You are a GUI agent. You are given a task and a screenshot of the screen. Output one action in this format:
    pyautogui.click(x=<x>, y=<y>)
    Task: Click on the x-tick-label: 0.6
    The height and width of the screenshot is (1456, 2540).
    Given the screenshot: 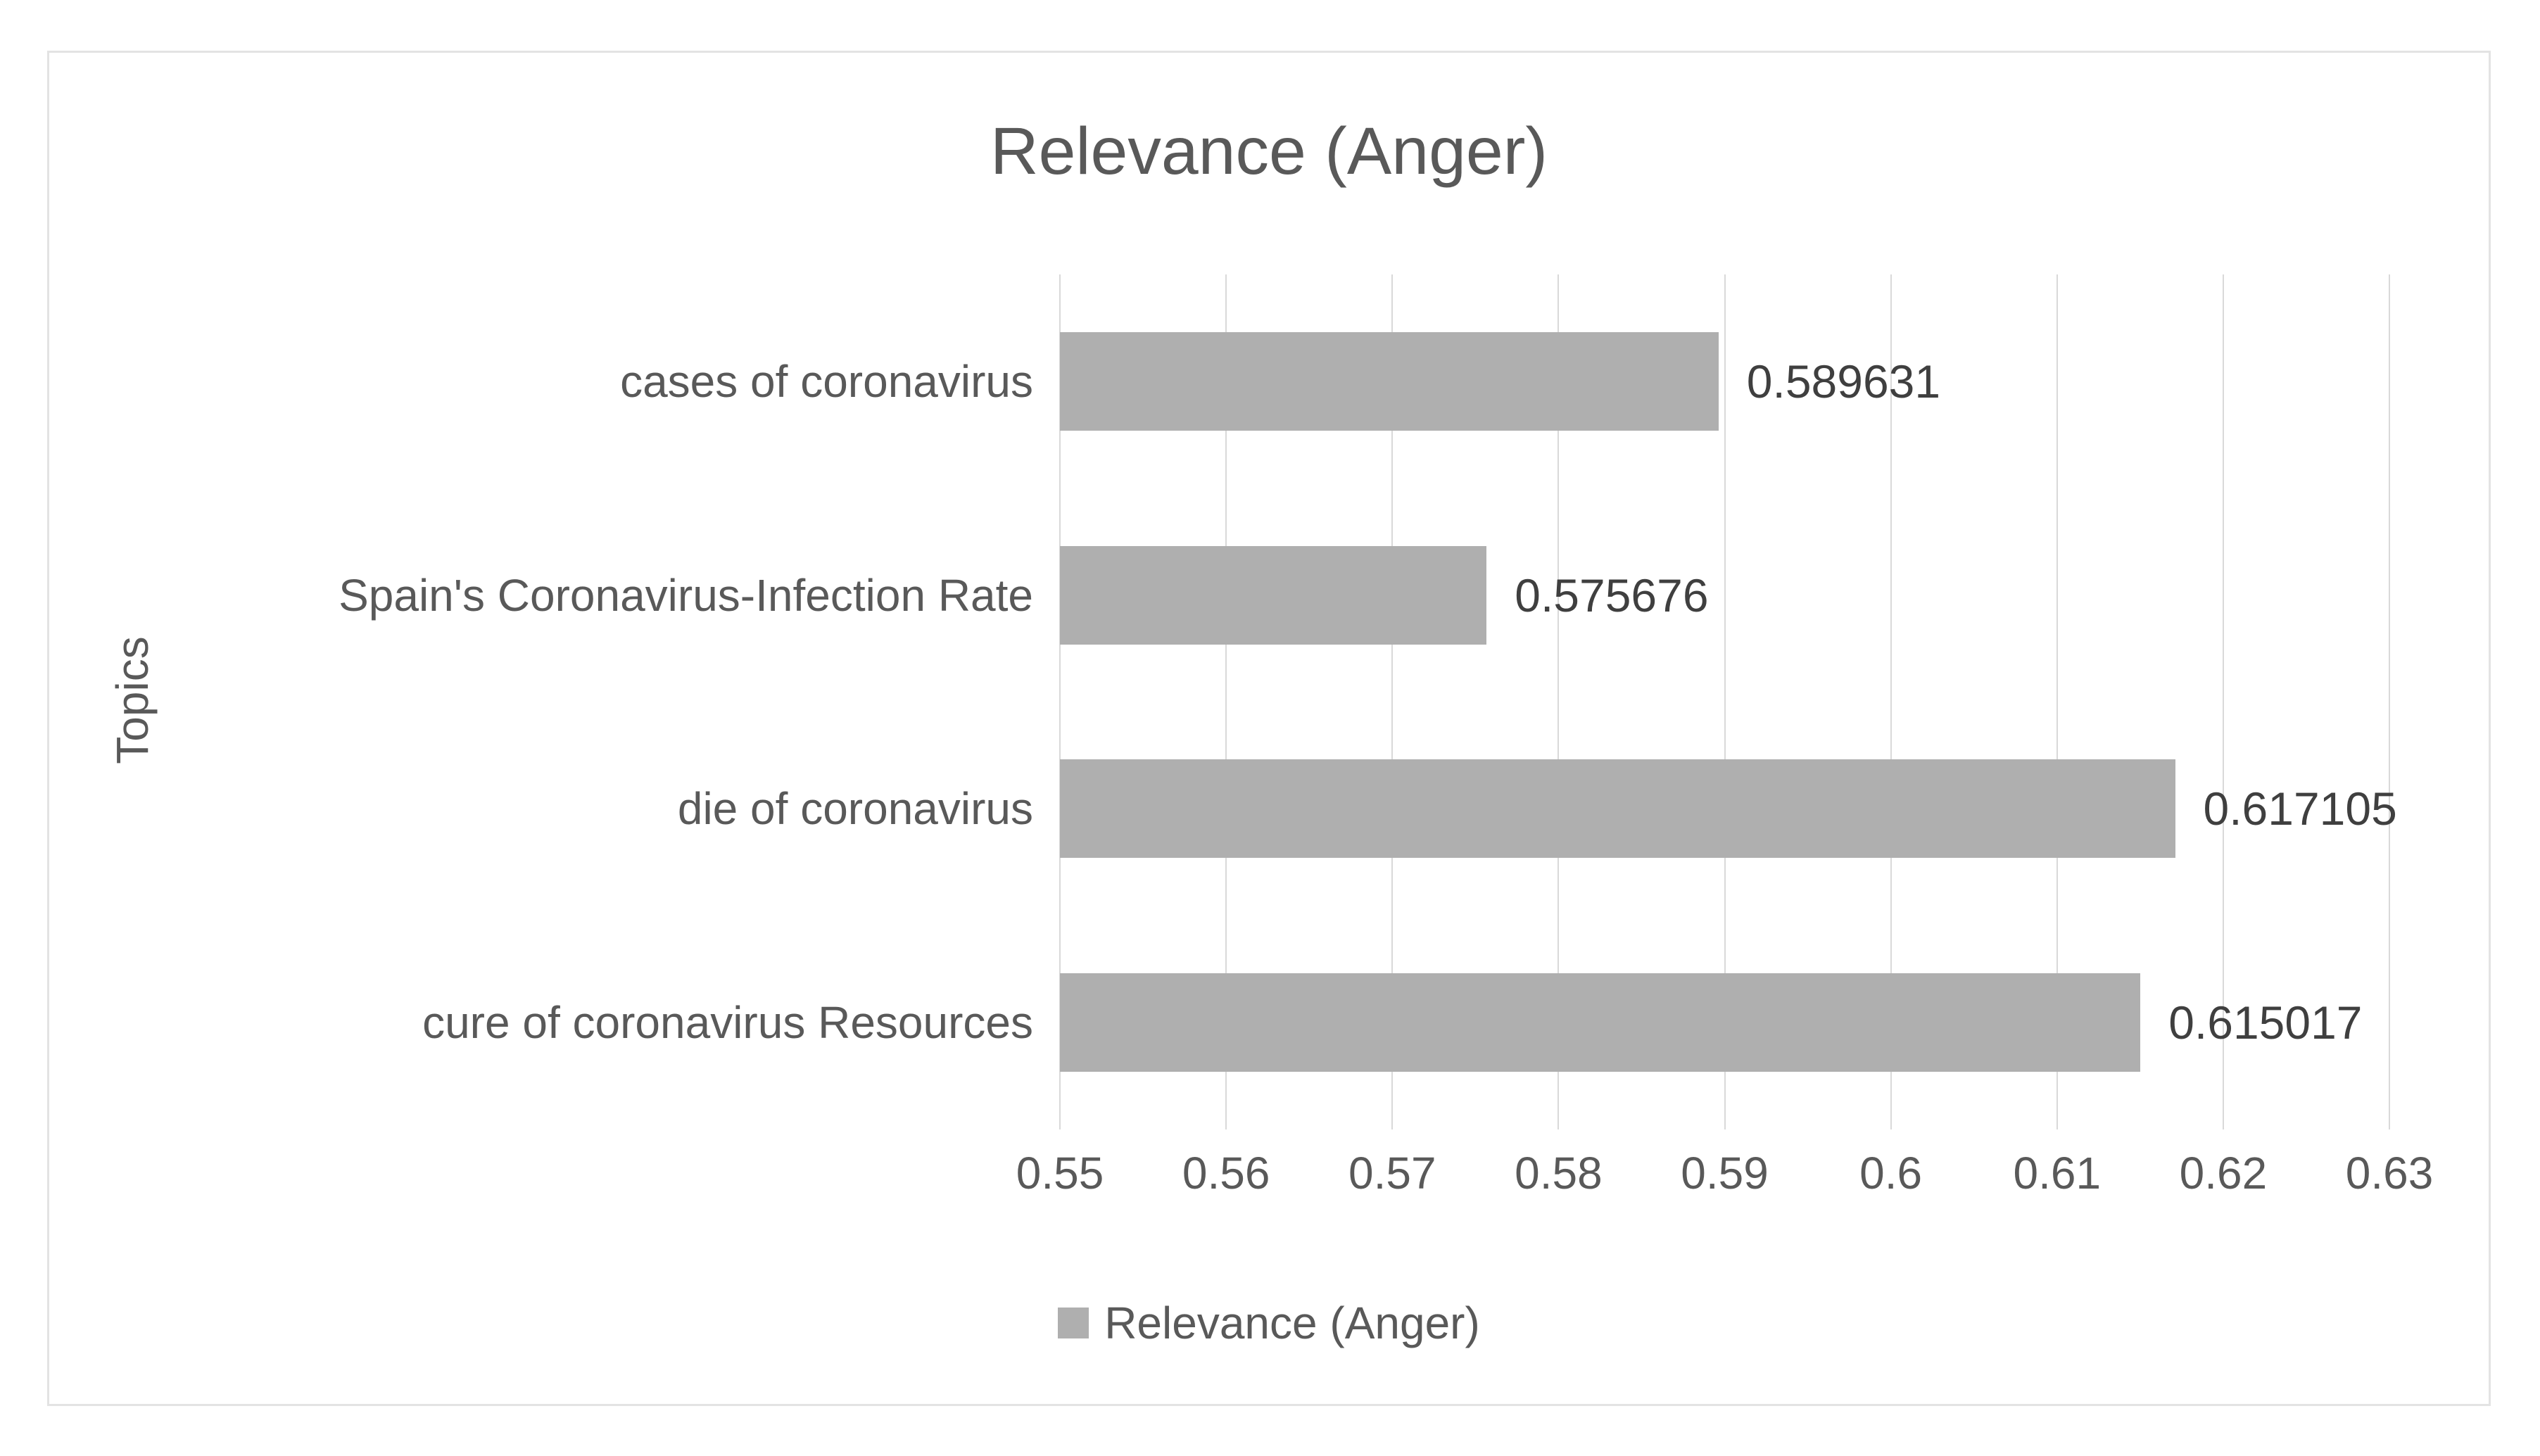 What is the action you would take?
    pyautogui.click(x=1891, y=1173)
    